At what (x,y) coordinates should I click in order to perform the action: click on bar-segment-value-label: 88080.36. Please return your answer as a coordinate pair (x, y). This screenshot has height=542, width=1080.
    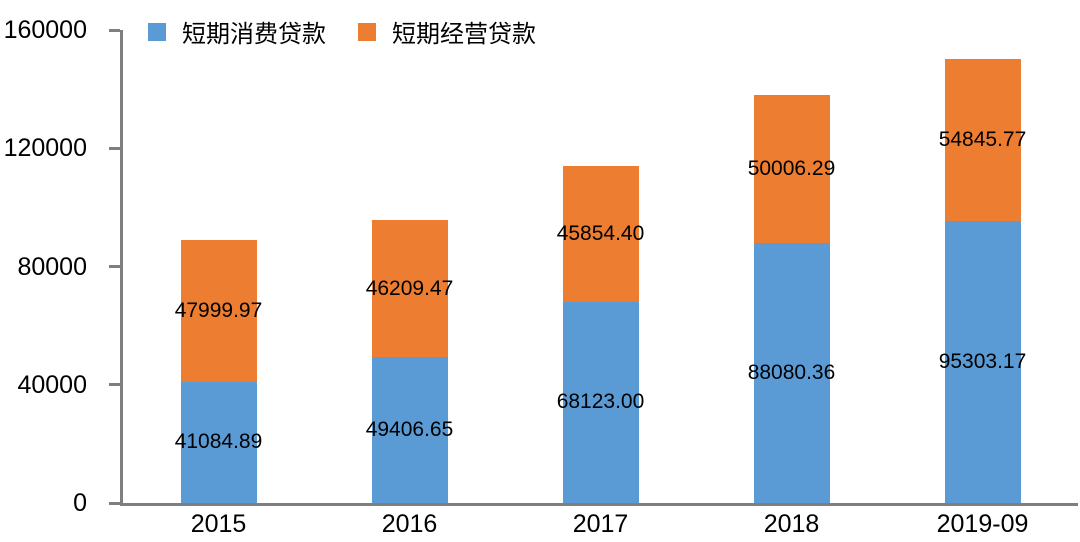
    Looking at the image, I should click on (791, 372).